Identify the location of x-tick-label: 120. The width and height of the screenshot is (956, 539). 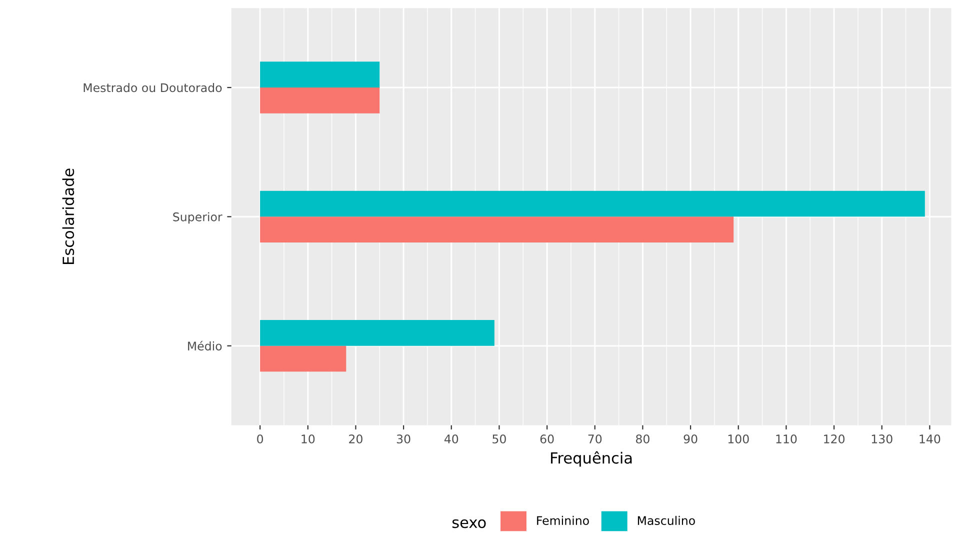
(834, 439).